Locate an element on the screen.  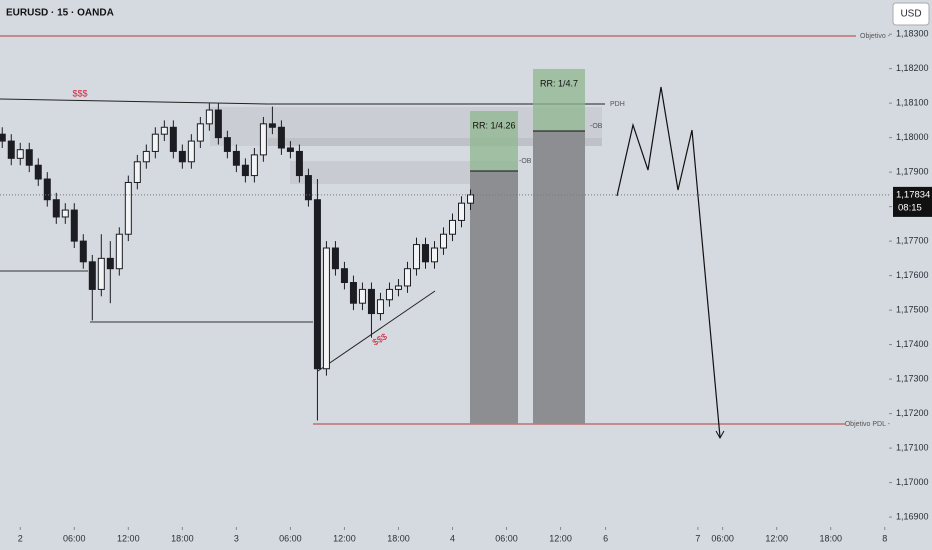
currency-button is located at coordinates (911, 14).